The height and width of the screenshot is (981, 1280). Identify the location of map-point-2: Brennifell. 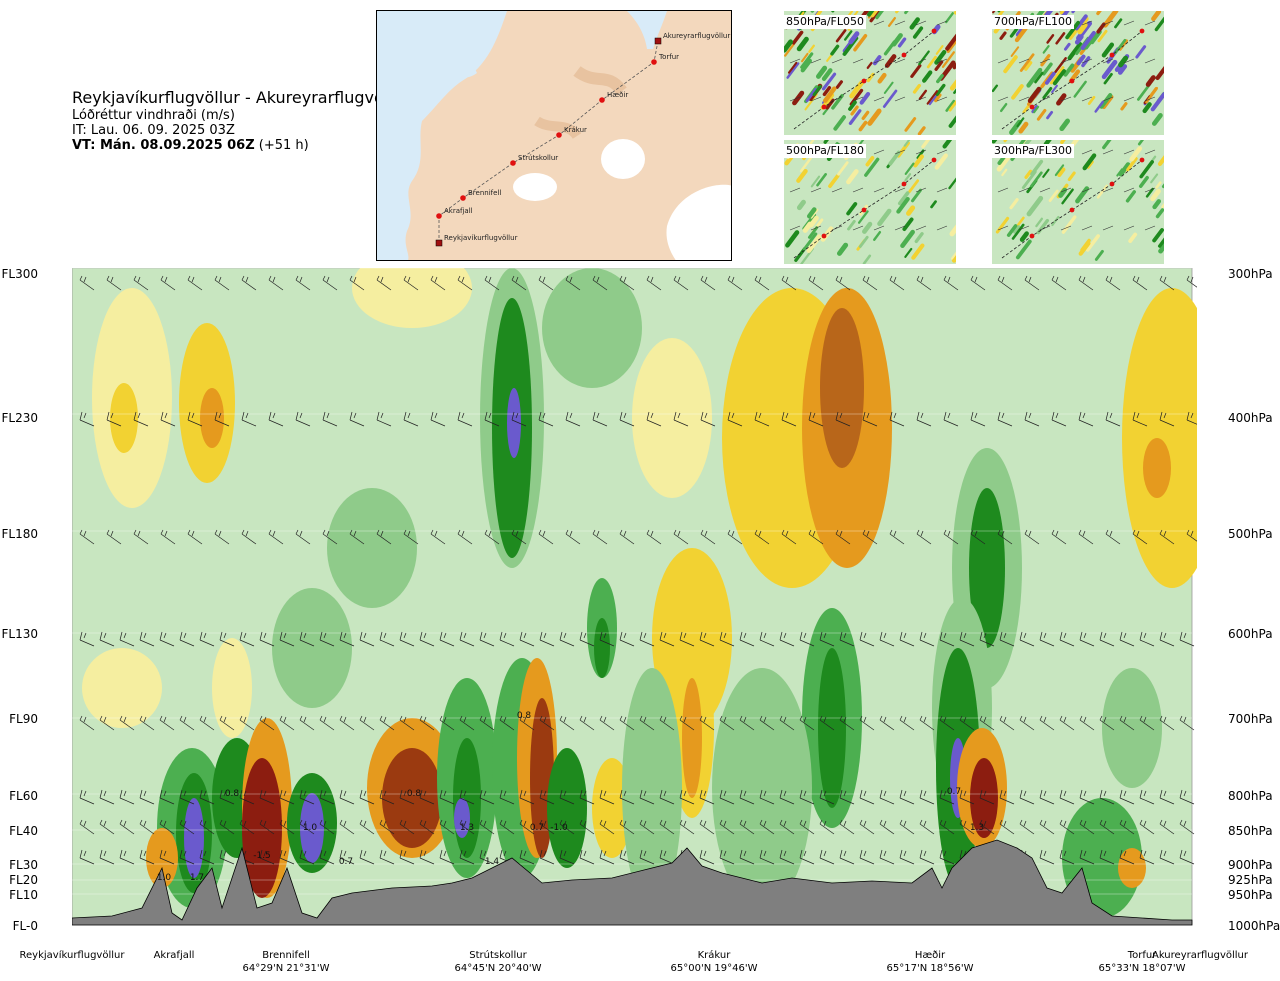
(480, 195).